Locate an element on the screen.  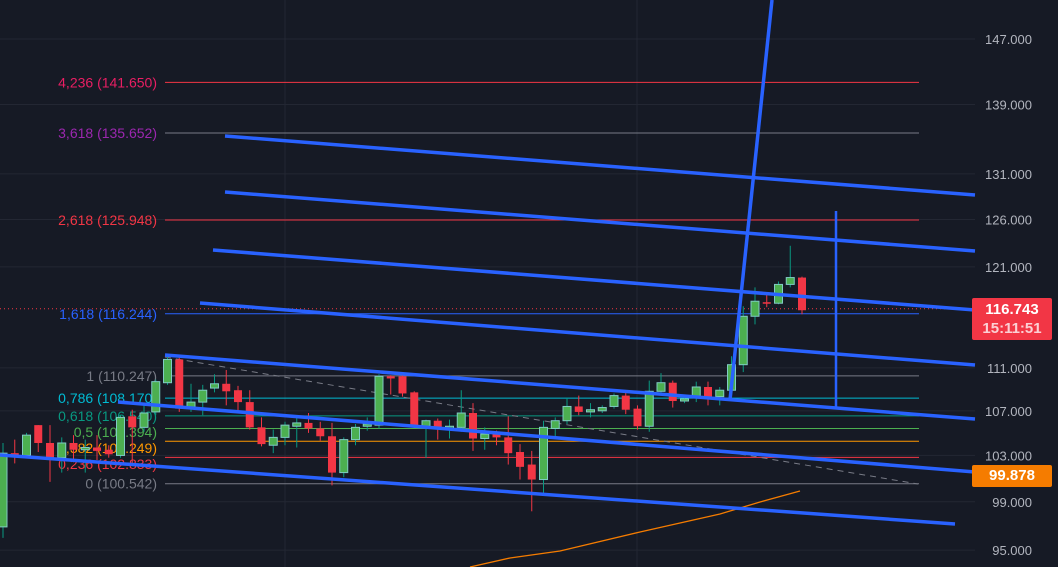
fib-level-label: 4,236 (141.650) is located at coordinates (107, 82).